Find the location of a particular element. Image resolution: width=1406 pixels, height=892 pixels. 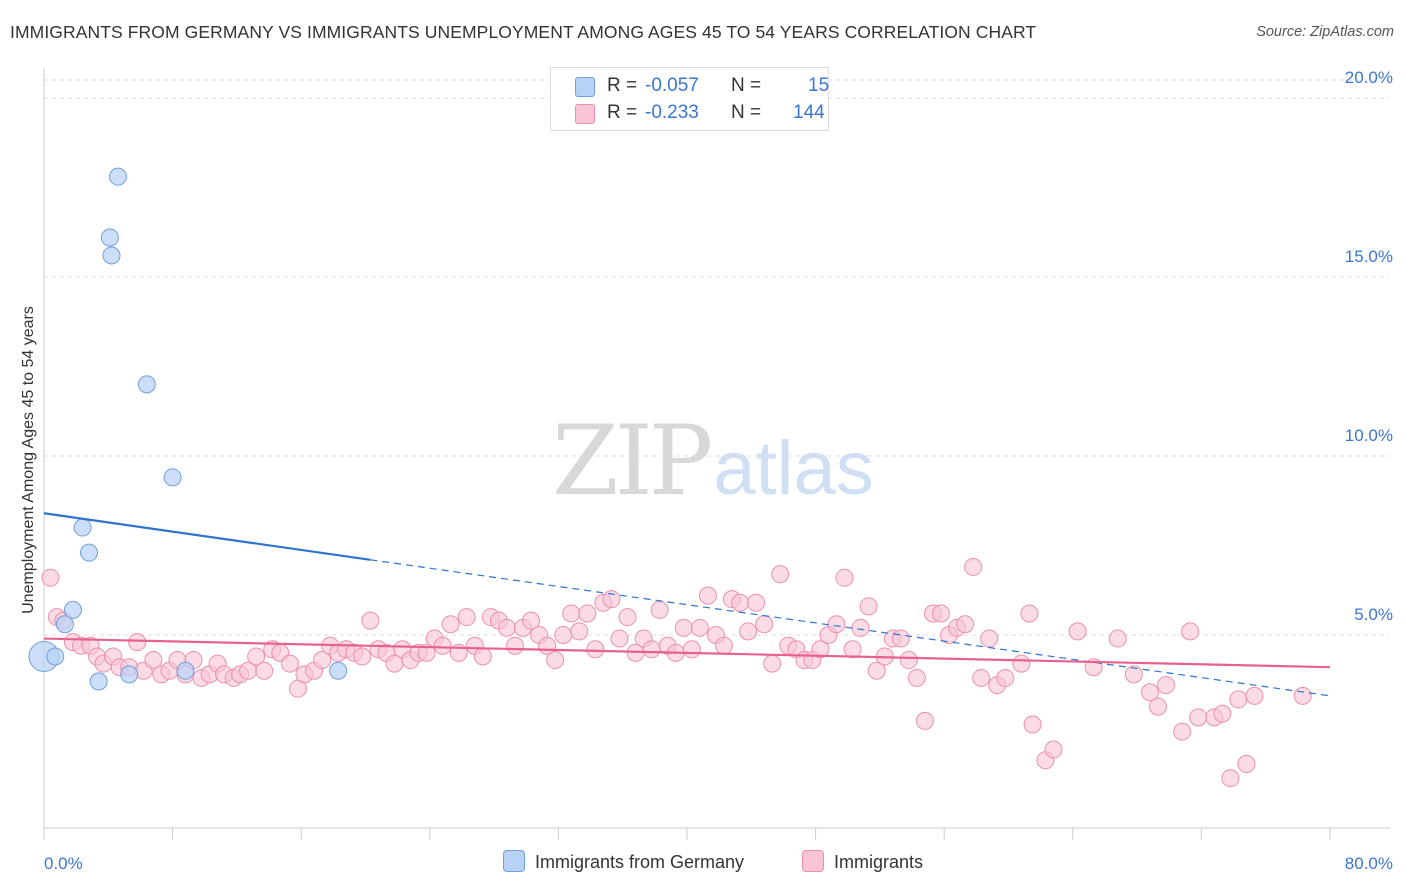

immigrants-trend-line is located at coordinates (687, 653).